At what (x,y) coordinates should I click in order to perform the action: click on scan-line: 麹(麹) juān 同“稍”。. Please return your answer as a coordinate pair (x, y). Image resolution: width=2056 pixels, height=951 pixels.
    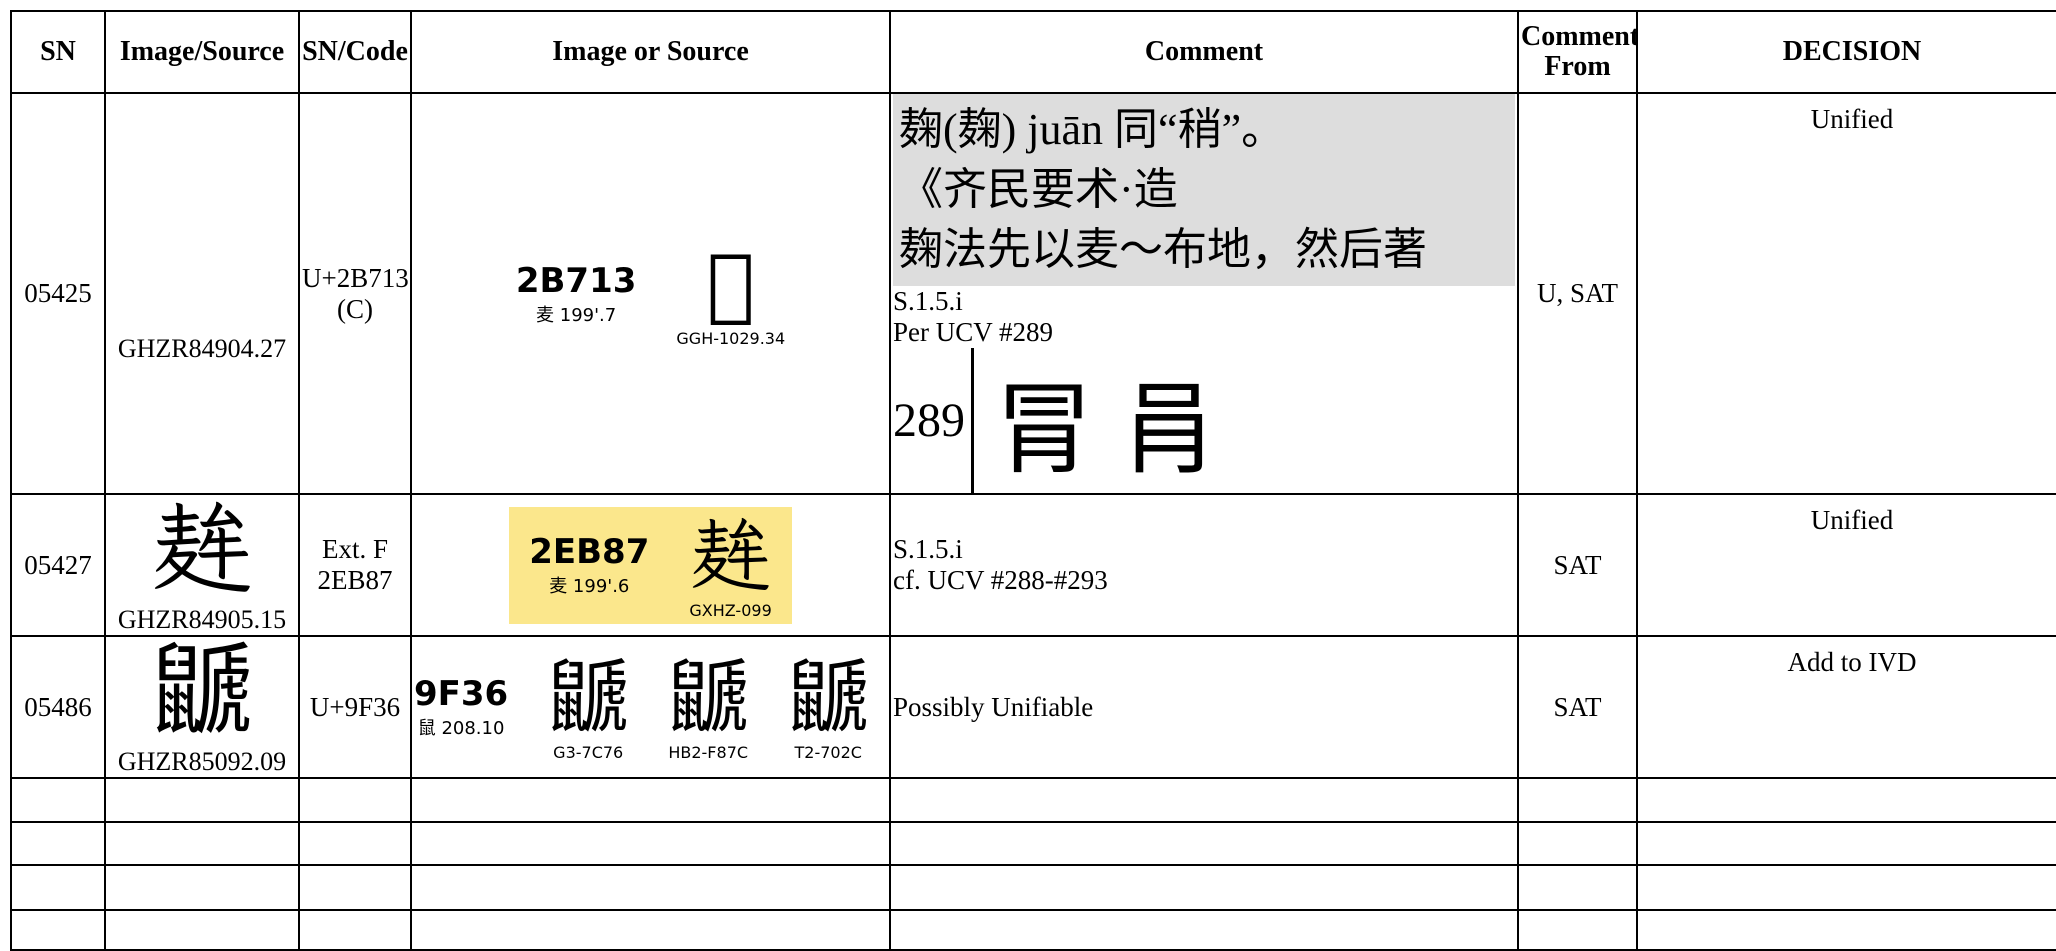
    Looking at the image, I should click on (1092, 129).